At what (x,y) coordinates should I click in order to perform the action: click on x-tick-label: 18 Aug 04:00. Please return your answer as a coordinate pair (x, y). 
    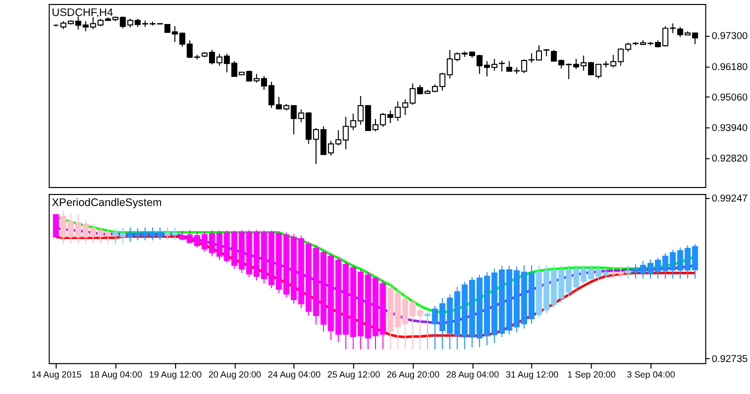
    Looking at the image, I should click on (116, 375).